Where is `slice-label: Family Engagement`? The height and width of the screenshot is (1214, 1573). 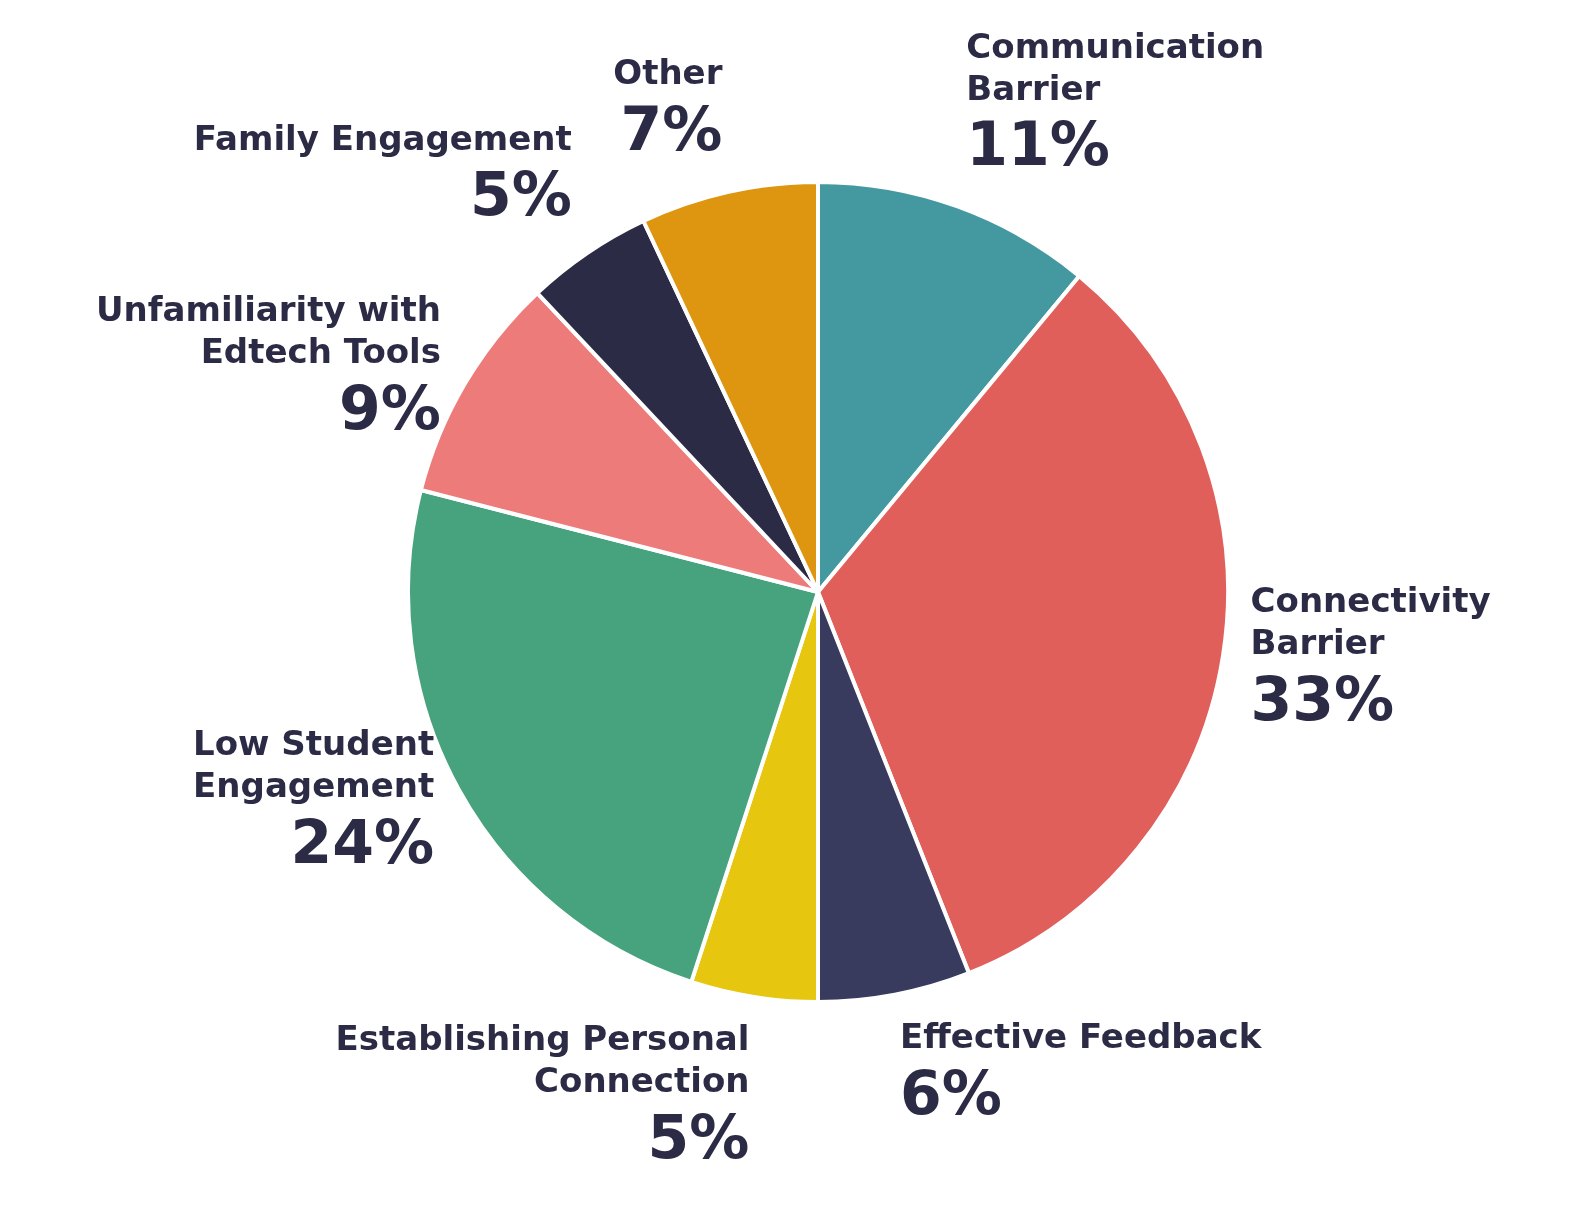
slice-label: Family Engagement is located at coordinates (382, 137).